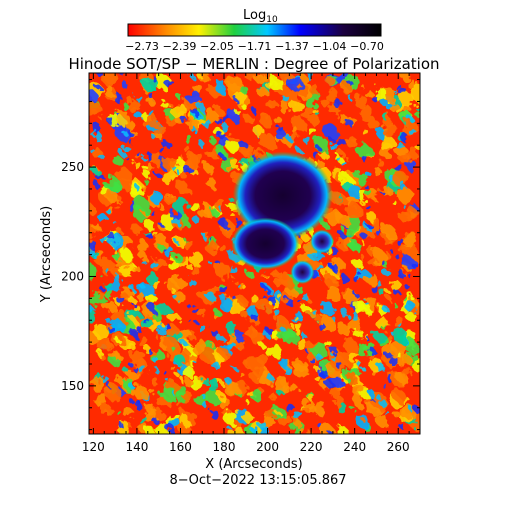 The image size is (509, 512). I want to click on y-tick-label: 150, so click(72, 386).